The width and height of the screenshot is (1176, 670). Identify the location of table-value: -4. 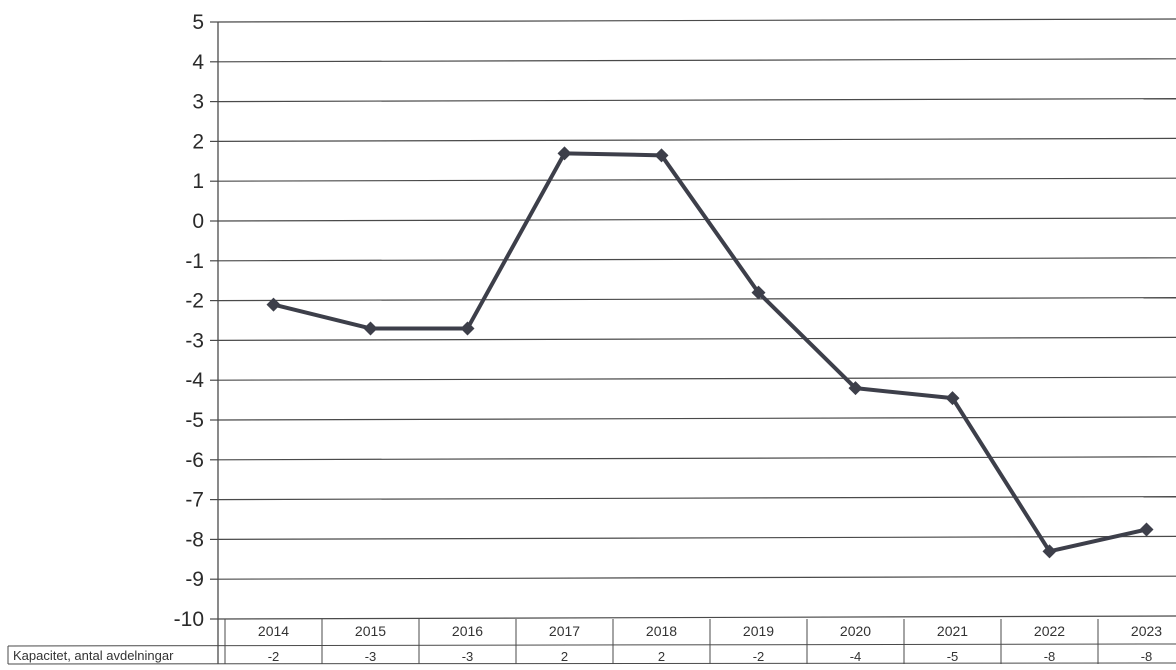
(856, 656).